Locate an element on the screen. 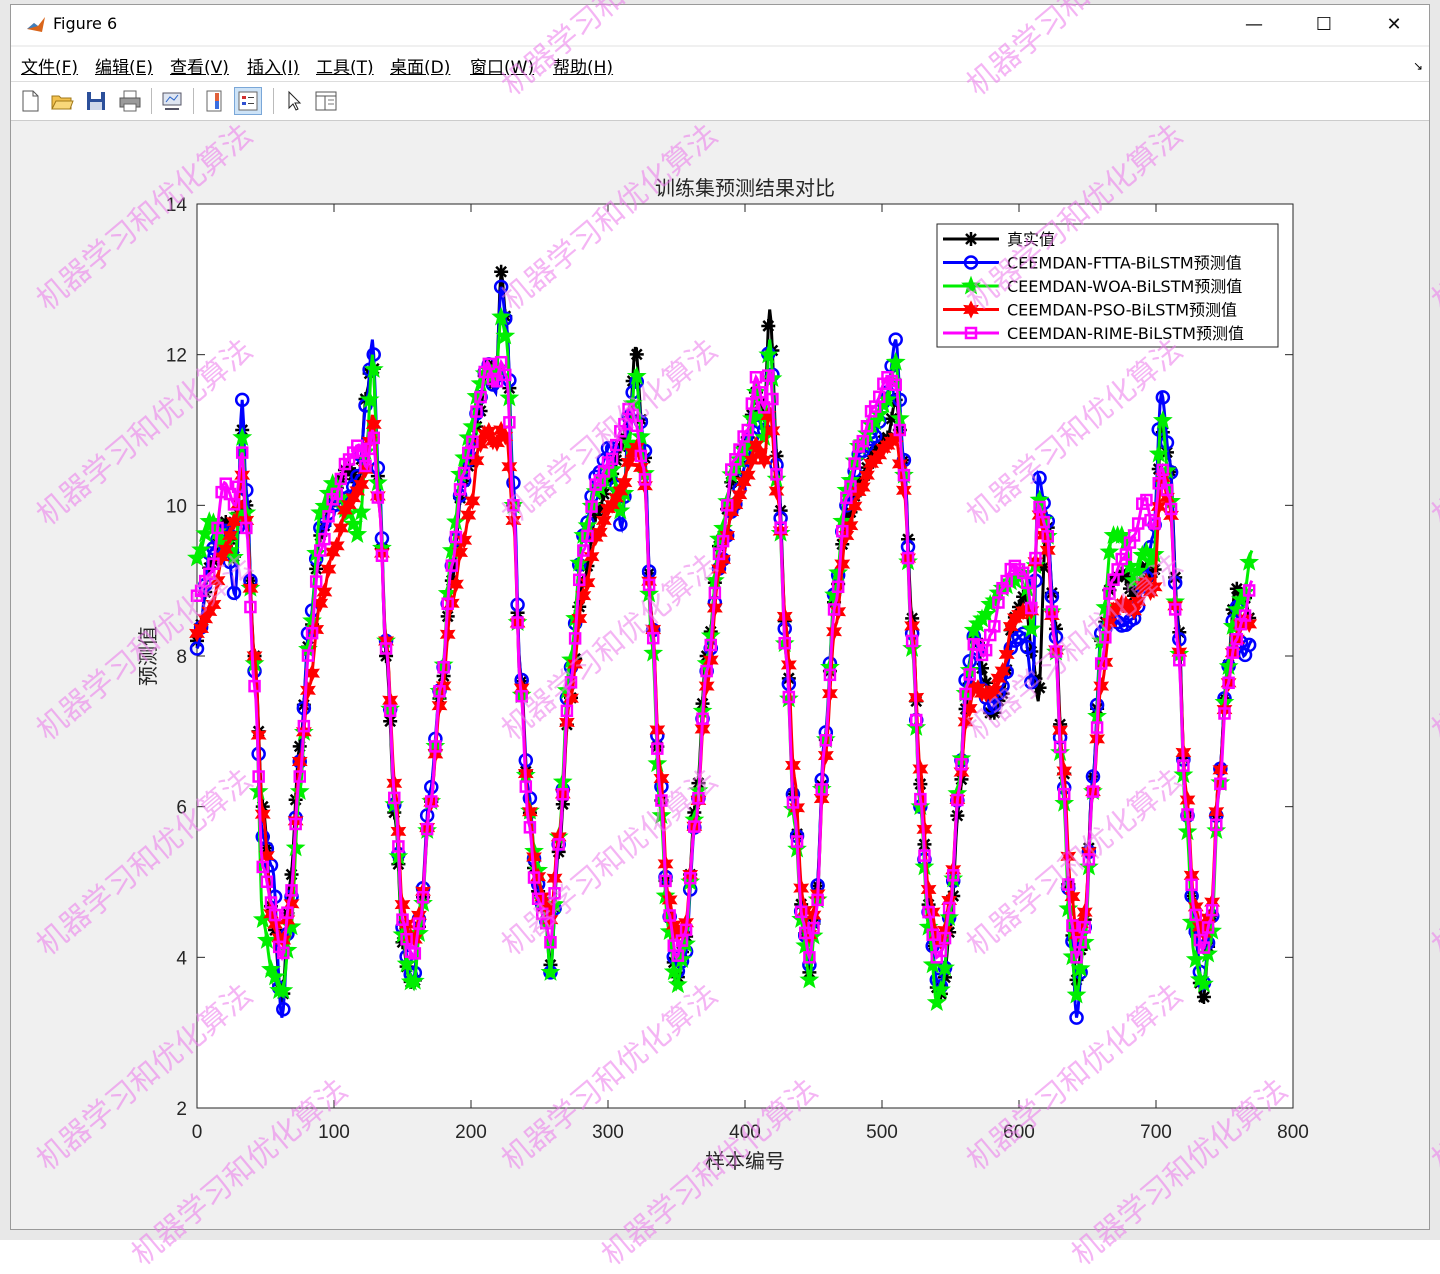 Image resolution: width=1440 pixels, height=1274 pixels. property-inspector-icon is located at coordinates (326, 101).